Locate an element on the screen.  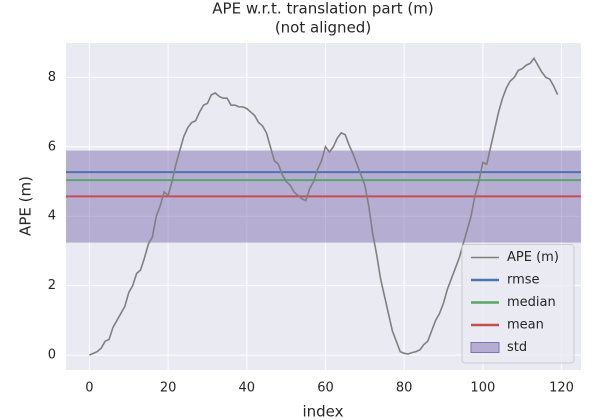
y-axis-label: APE (m) is located at coordinates (26, 206).